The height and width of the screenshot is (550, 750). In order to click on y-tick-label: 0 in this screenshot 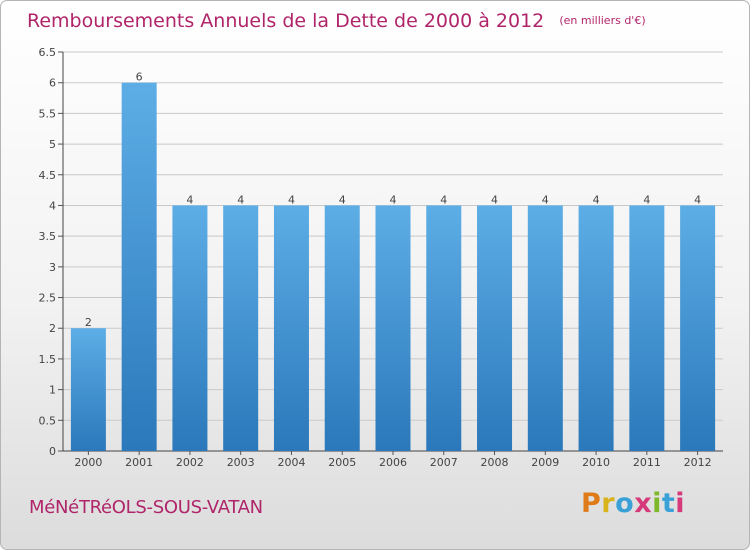, I will do `click(52, 451)`.